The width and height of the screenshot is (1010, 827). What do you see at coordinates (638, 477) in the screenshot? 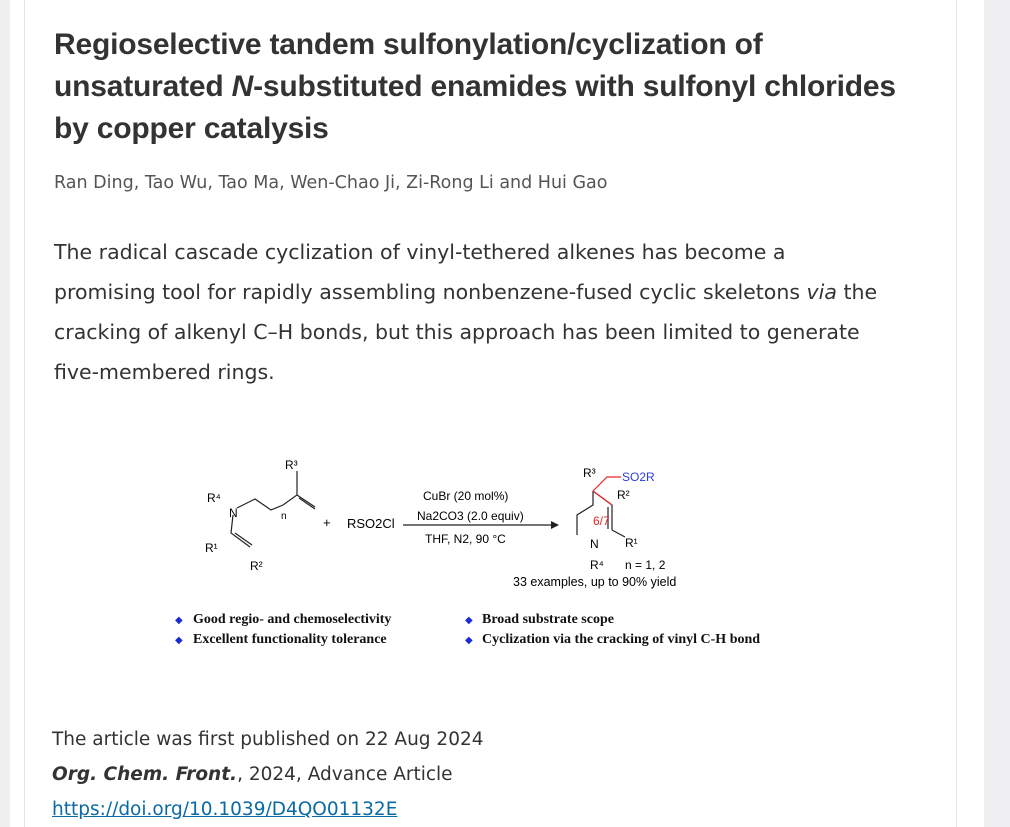
I see `product-sulfonyl: SO2R` at bounding box center [638, 477].